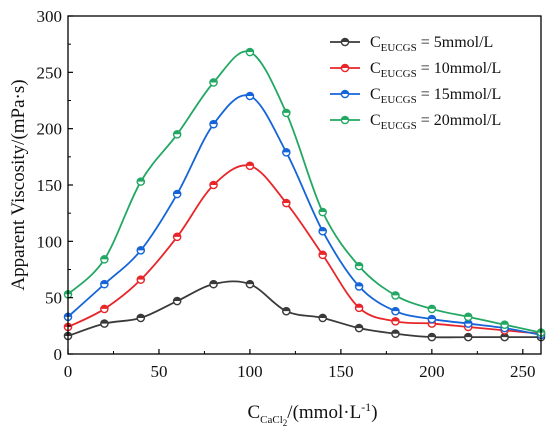 The image size is (550, 445). Describe the element at coordinates (250, 371) in the screenshot. I see `x-tick-label-2: 100` at that location.